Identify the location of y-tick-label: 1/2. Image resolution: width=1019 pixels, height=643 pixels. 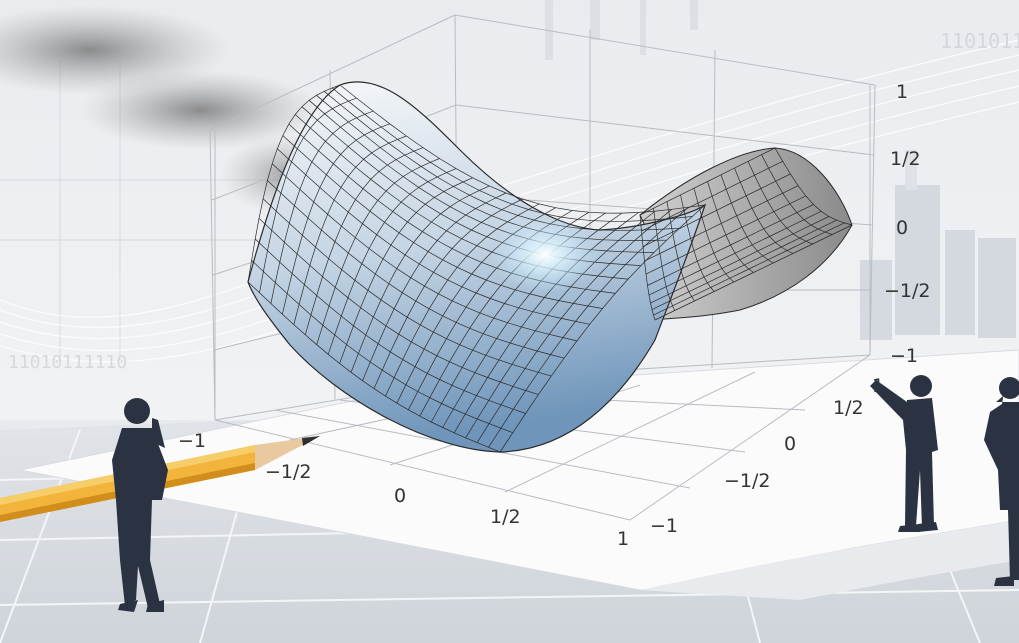
(848, 408).